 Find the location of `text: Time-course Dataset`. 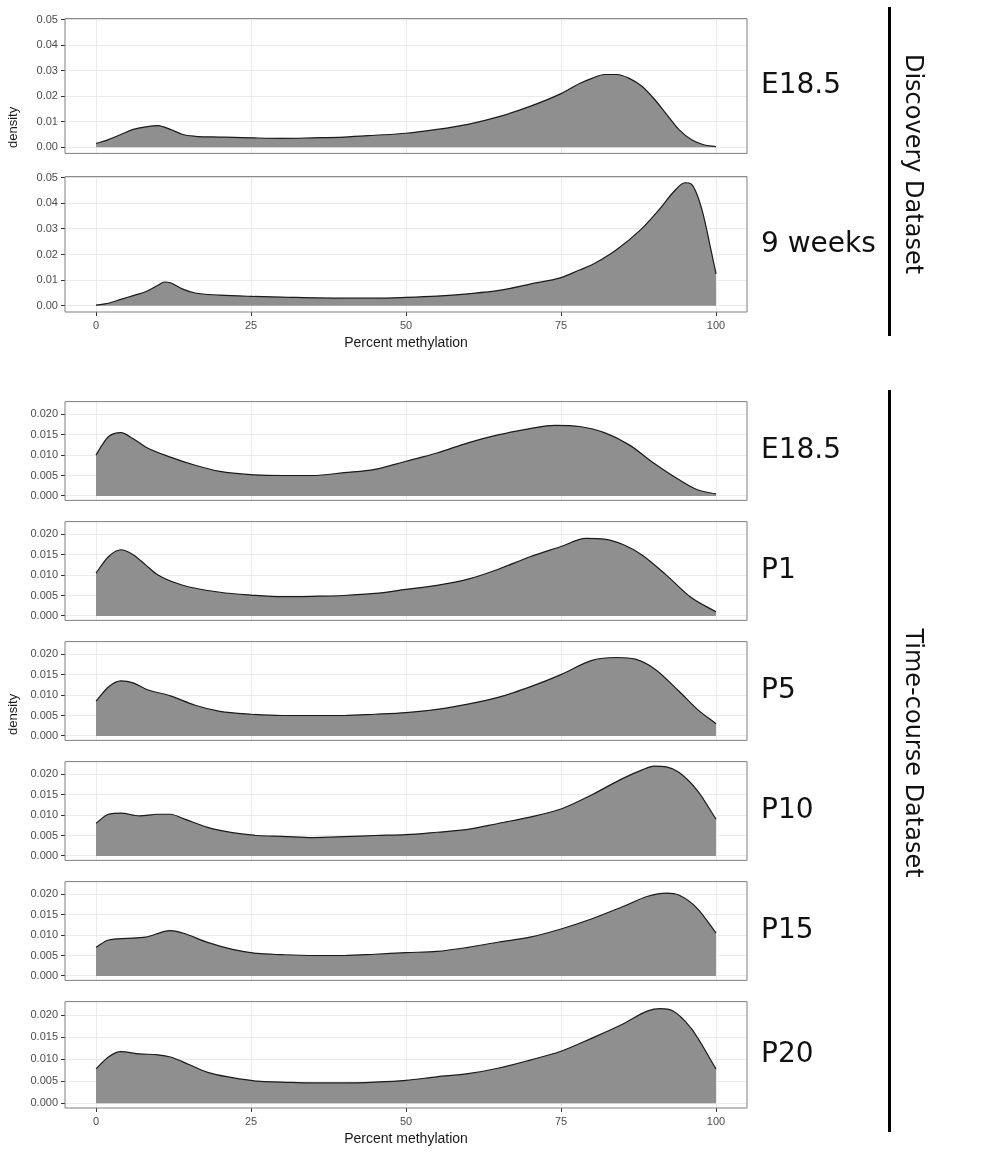

text: Time-course Dataset is located at coordinates (914, 753).